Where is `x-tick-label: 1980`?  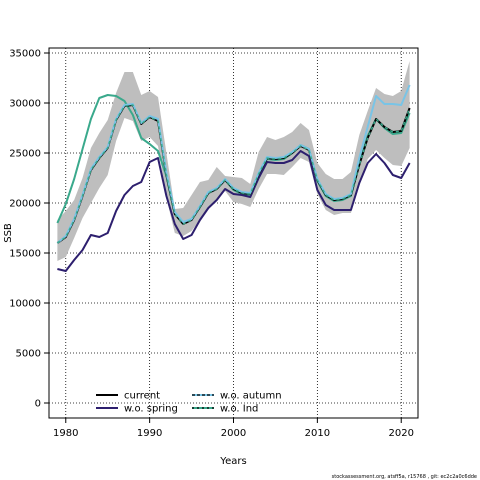
x-tick-label: 1980 is located at coordinates (65, 433).